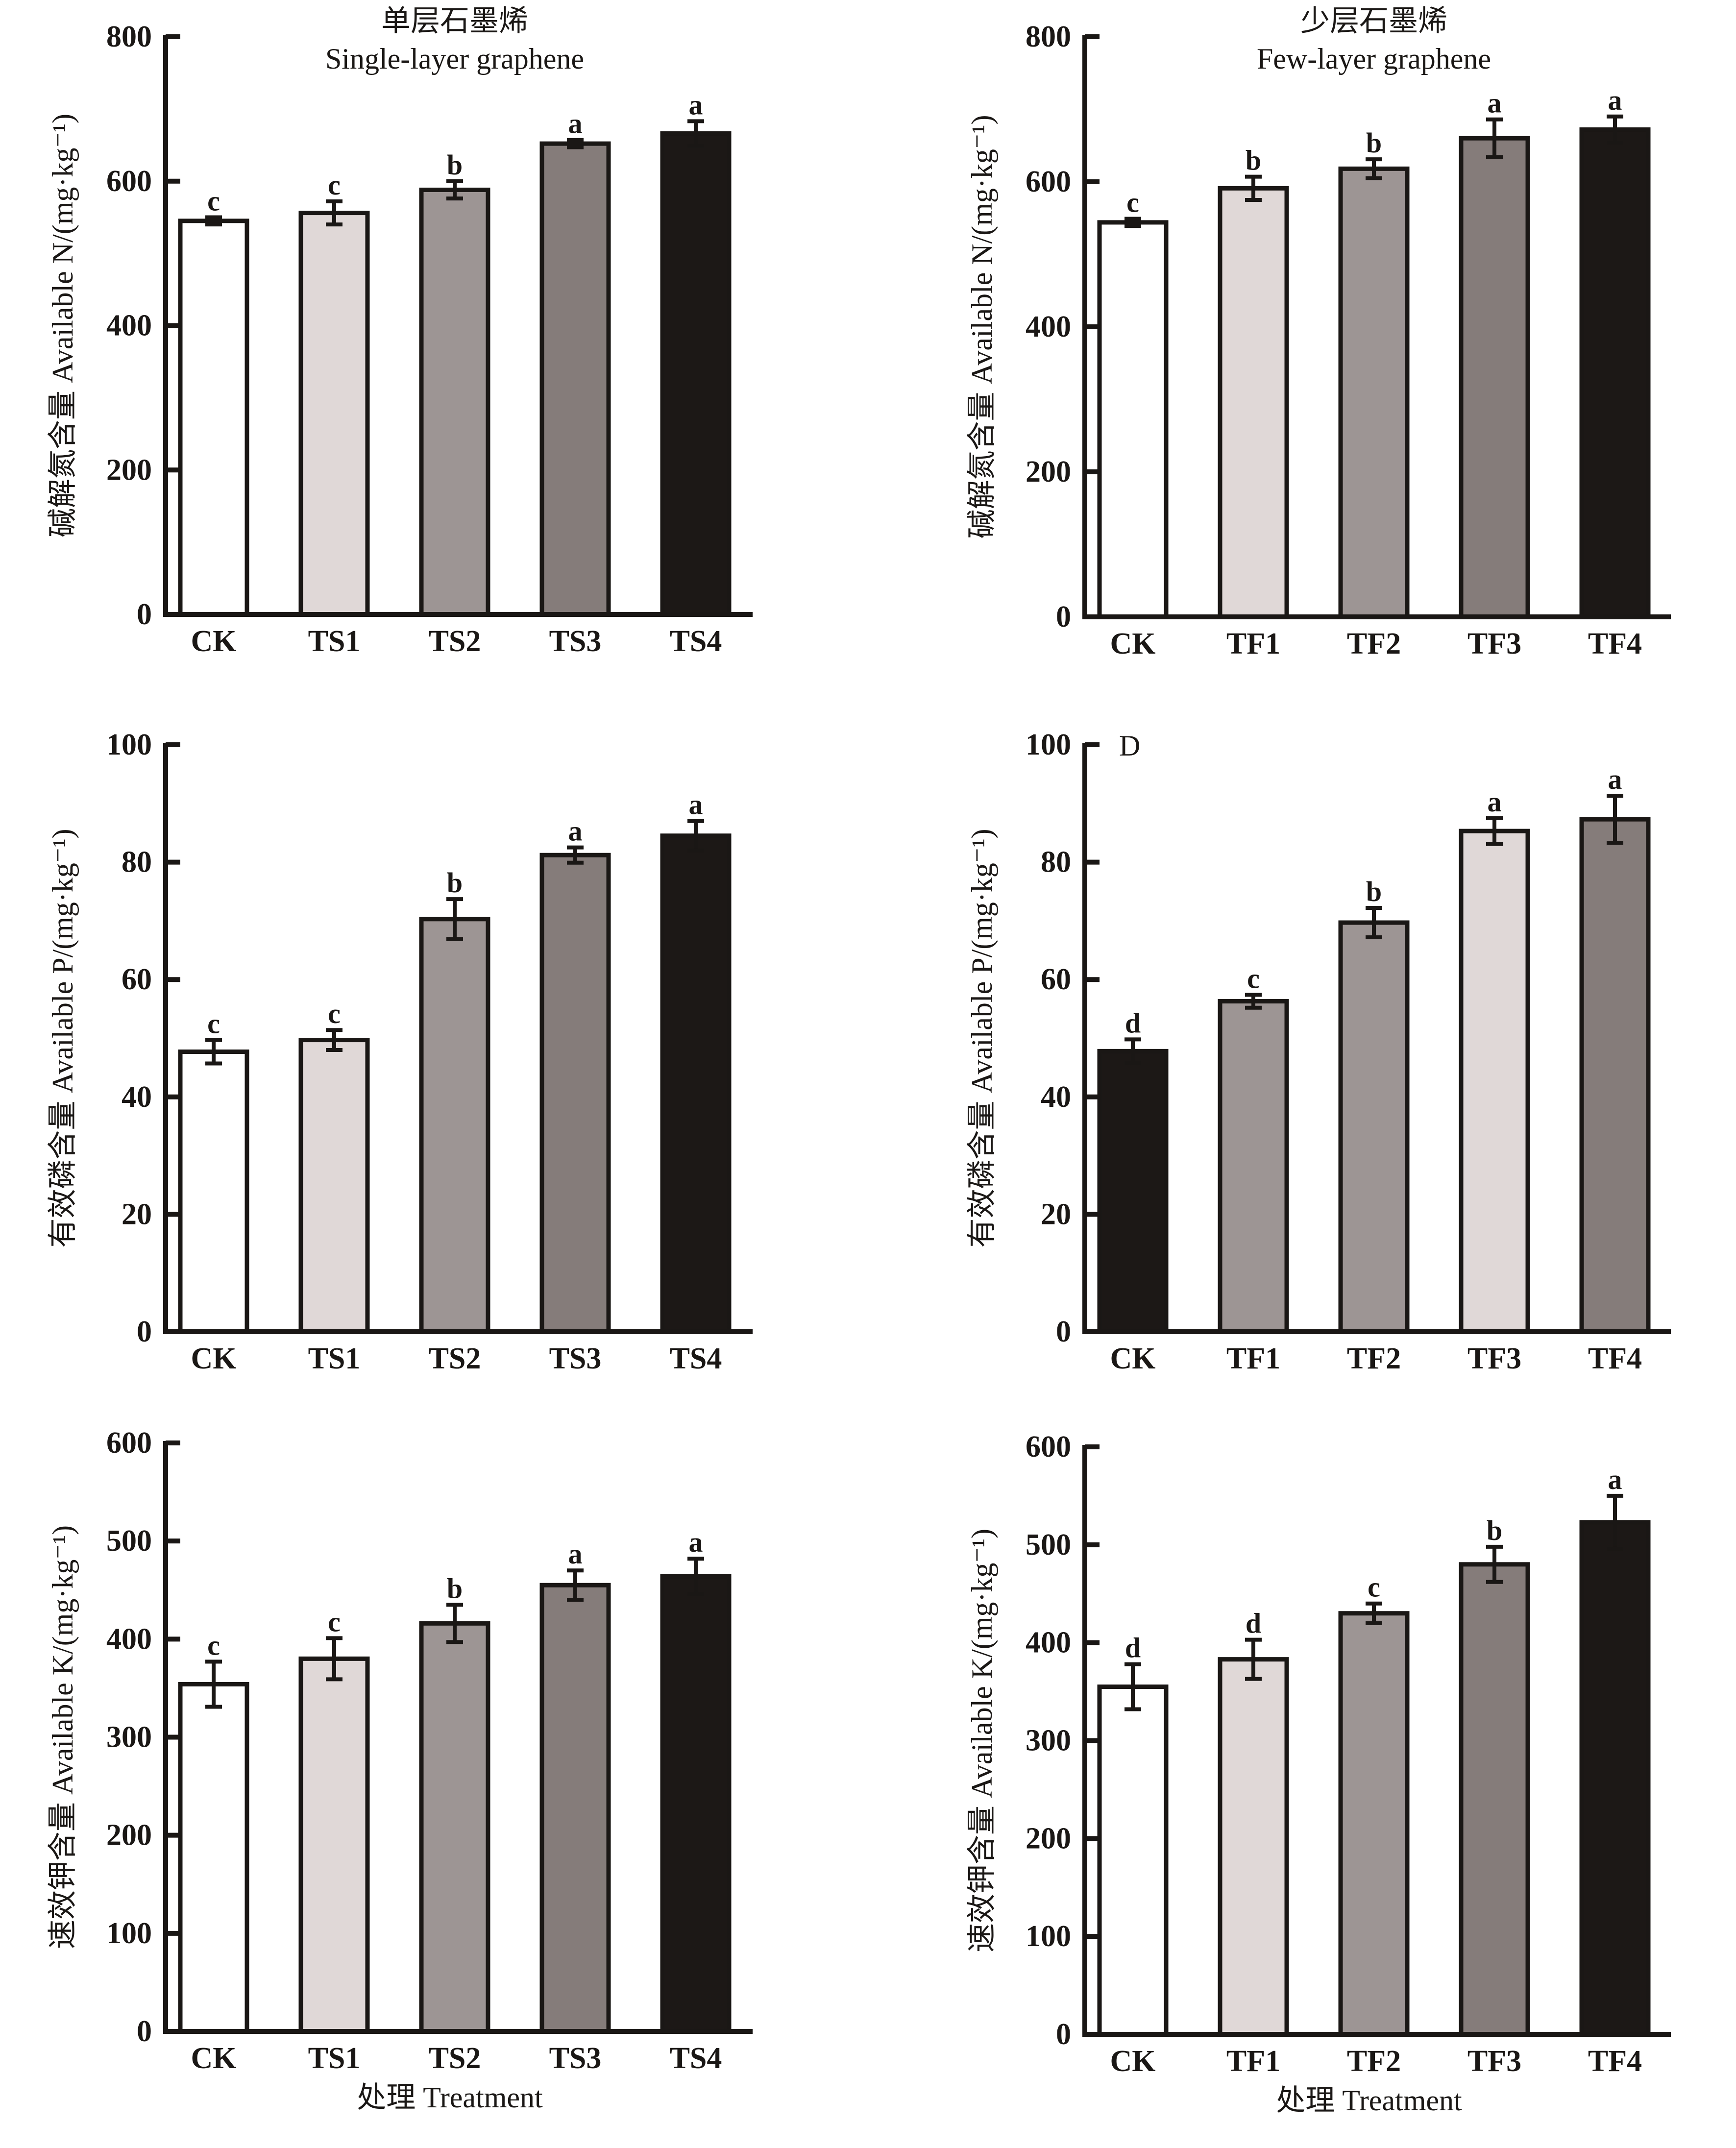 The height and width of the screenshot is (2148, 1736). I want to click on chart-subtitle: Single-layer graphene, so click(455, 59).